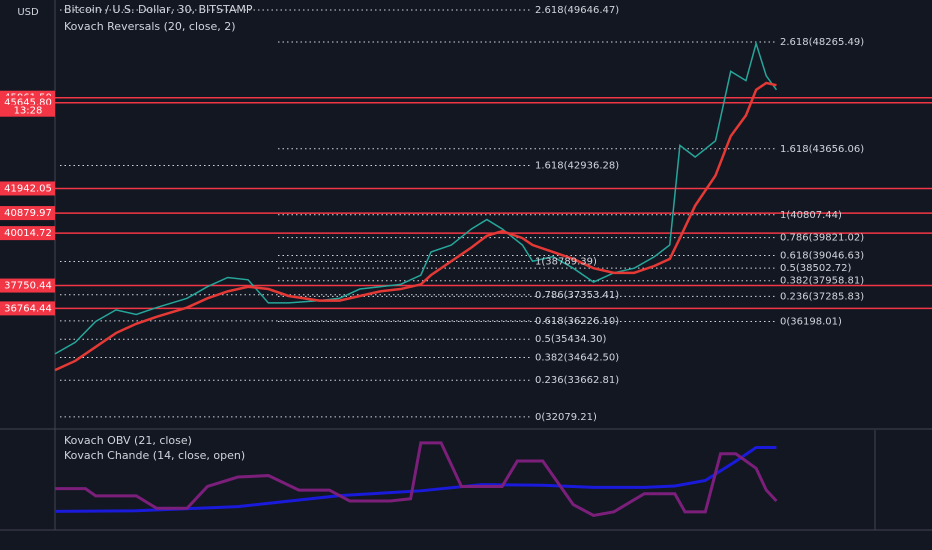 The height and width of the screenshot is (550, 932). Describe the element at coordinates (28, 103) in the screenshot. I see `price-tag-label: 45645.80` at that location.